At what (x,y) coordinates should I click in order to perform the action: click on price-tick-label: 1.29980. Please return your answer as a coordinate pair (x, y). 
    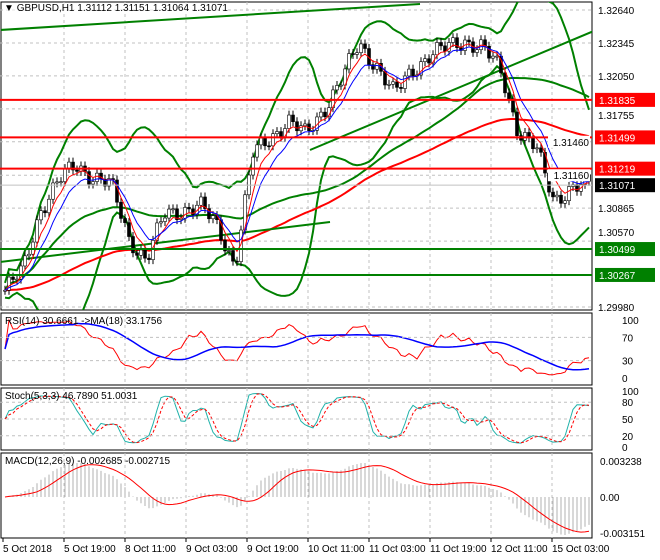
    Looking at the image, I should click on (616, 308).